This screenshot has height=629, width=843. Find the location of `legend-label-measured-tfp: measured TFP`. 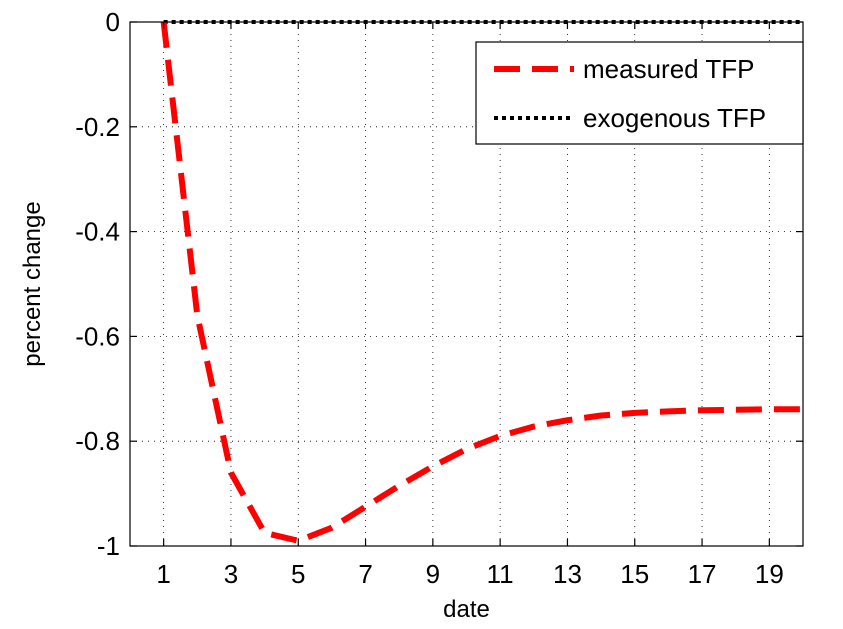

legend-label-measured-tfp: measured TFP is located at coordinates (668, 69).